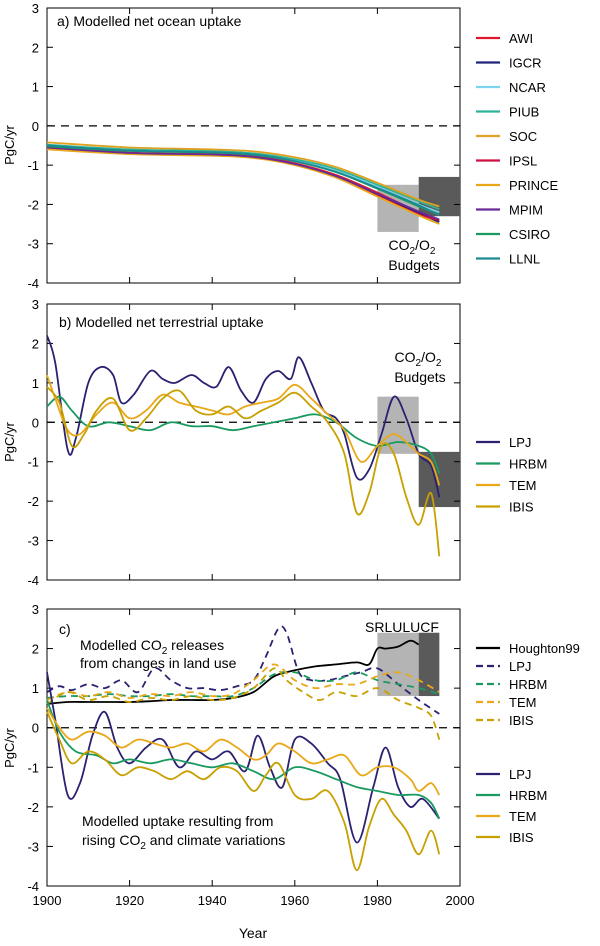  Describe the element at coordinates (35, 728) in the screenshot. I see `y-tick-label-c: 0` at that location.